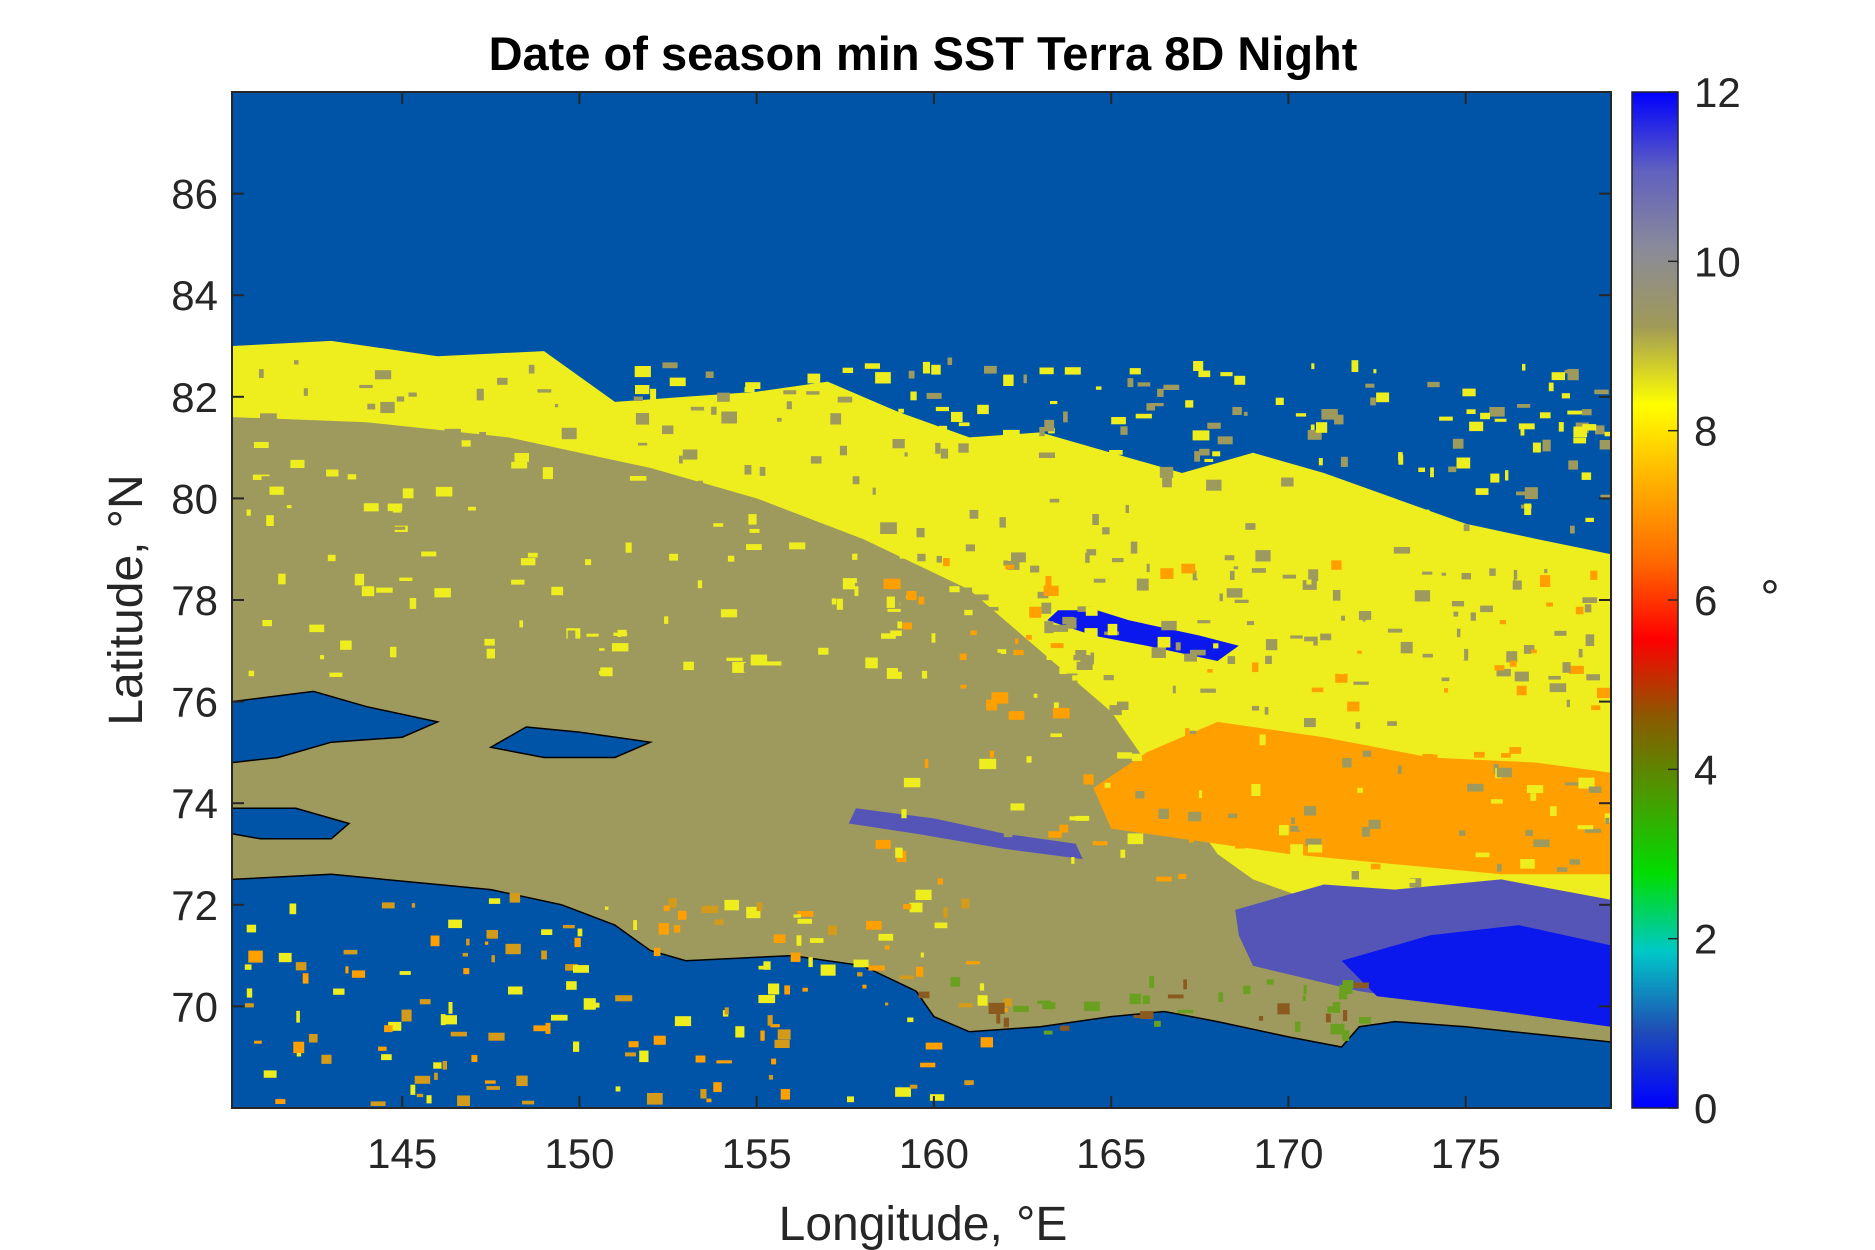  Describe the element at coordinates (194, 905) in the screenshot. I see `y-tick-label: 72` at that location.